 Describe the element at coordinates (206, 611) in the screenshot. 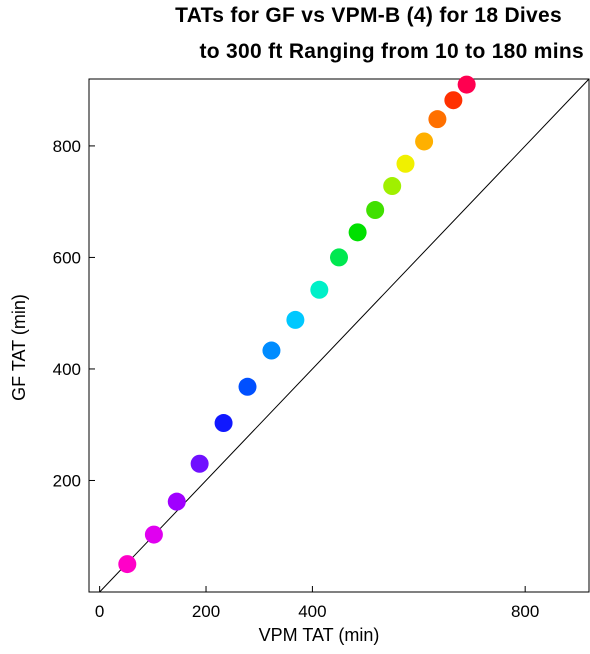

I see `x-tick-label: 200` at that location.